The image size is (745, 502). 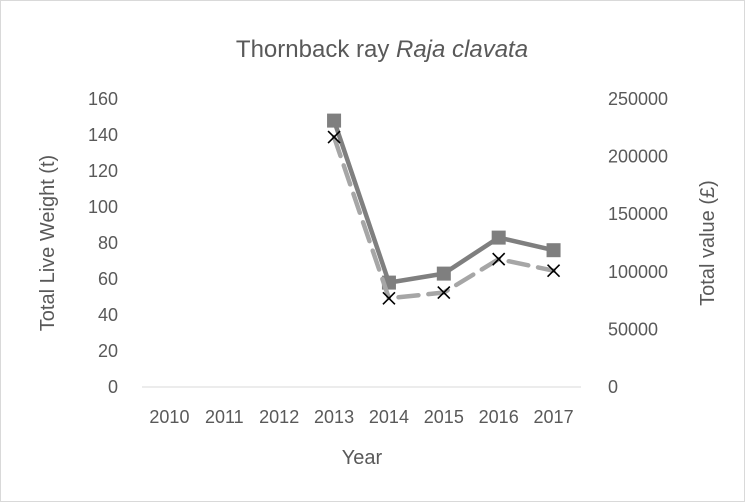 What do you see at coordinates (554, 417) in the screenshot?
I see `x-tick-label: 2017` at bounding box center [554, 417].